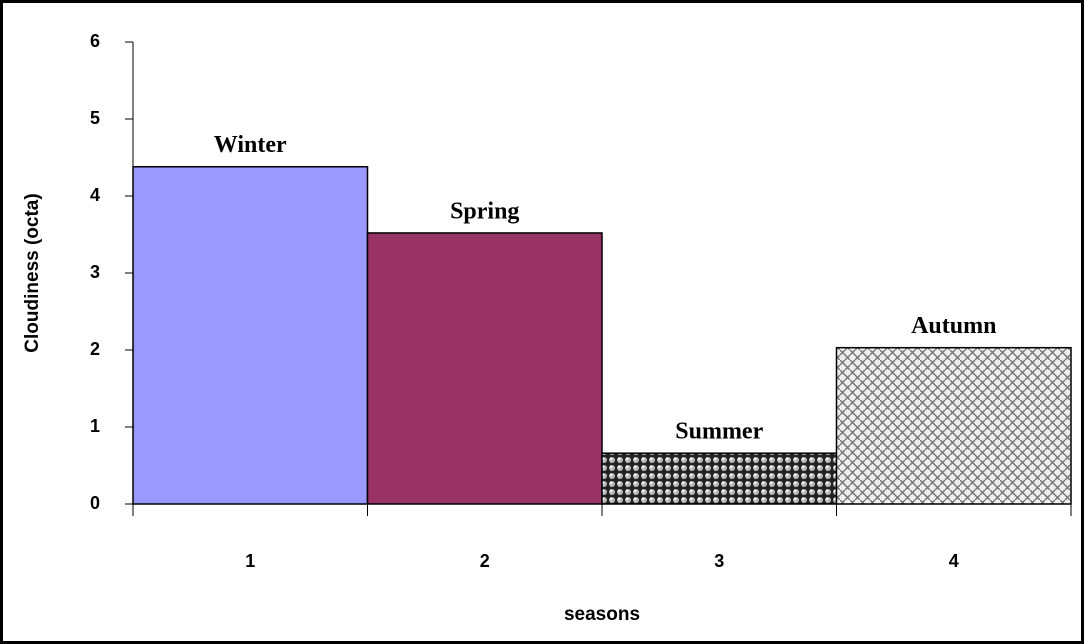 This screenshot has height=644, width=1084. Describe the element at coordinates (484, 211) in the screenshot. I see `bar-label: Spring` at that location.